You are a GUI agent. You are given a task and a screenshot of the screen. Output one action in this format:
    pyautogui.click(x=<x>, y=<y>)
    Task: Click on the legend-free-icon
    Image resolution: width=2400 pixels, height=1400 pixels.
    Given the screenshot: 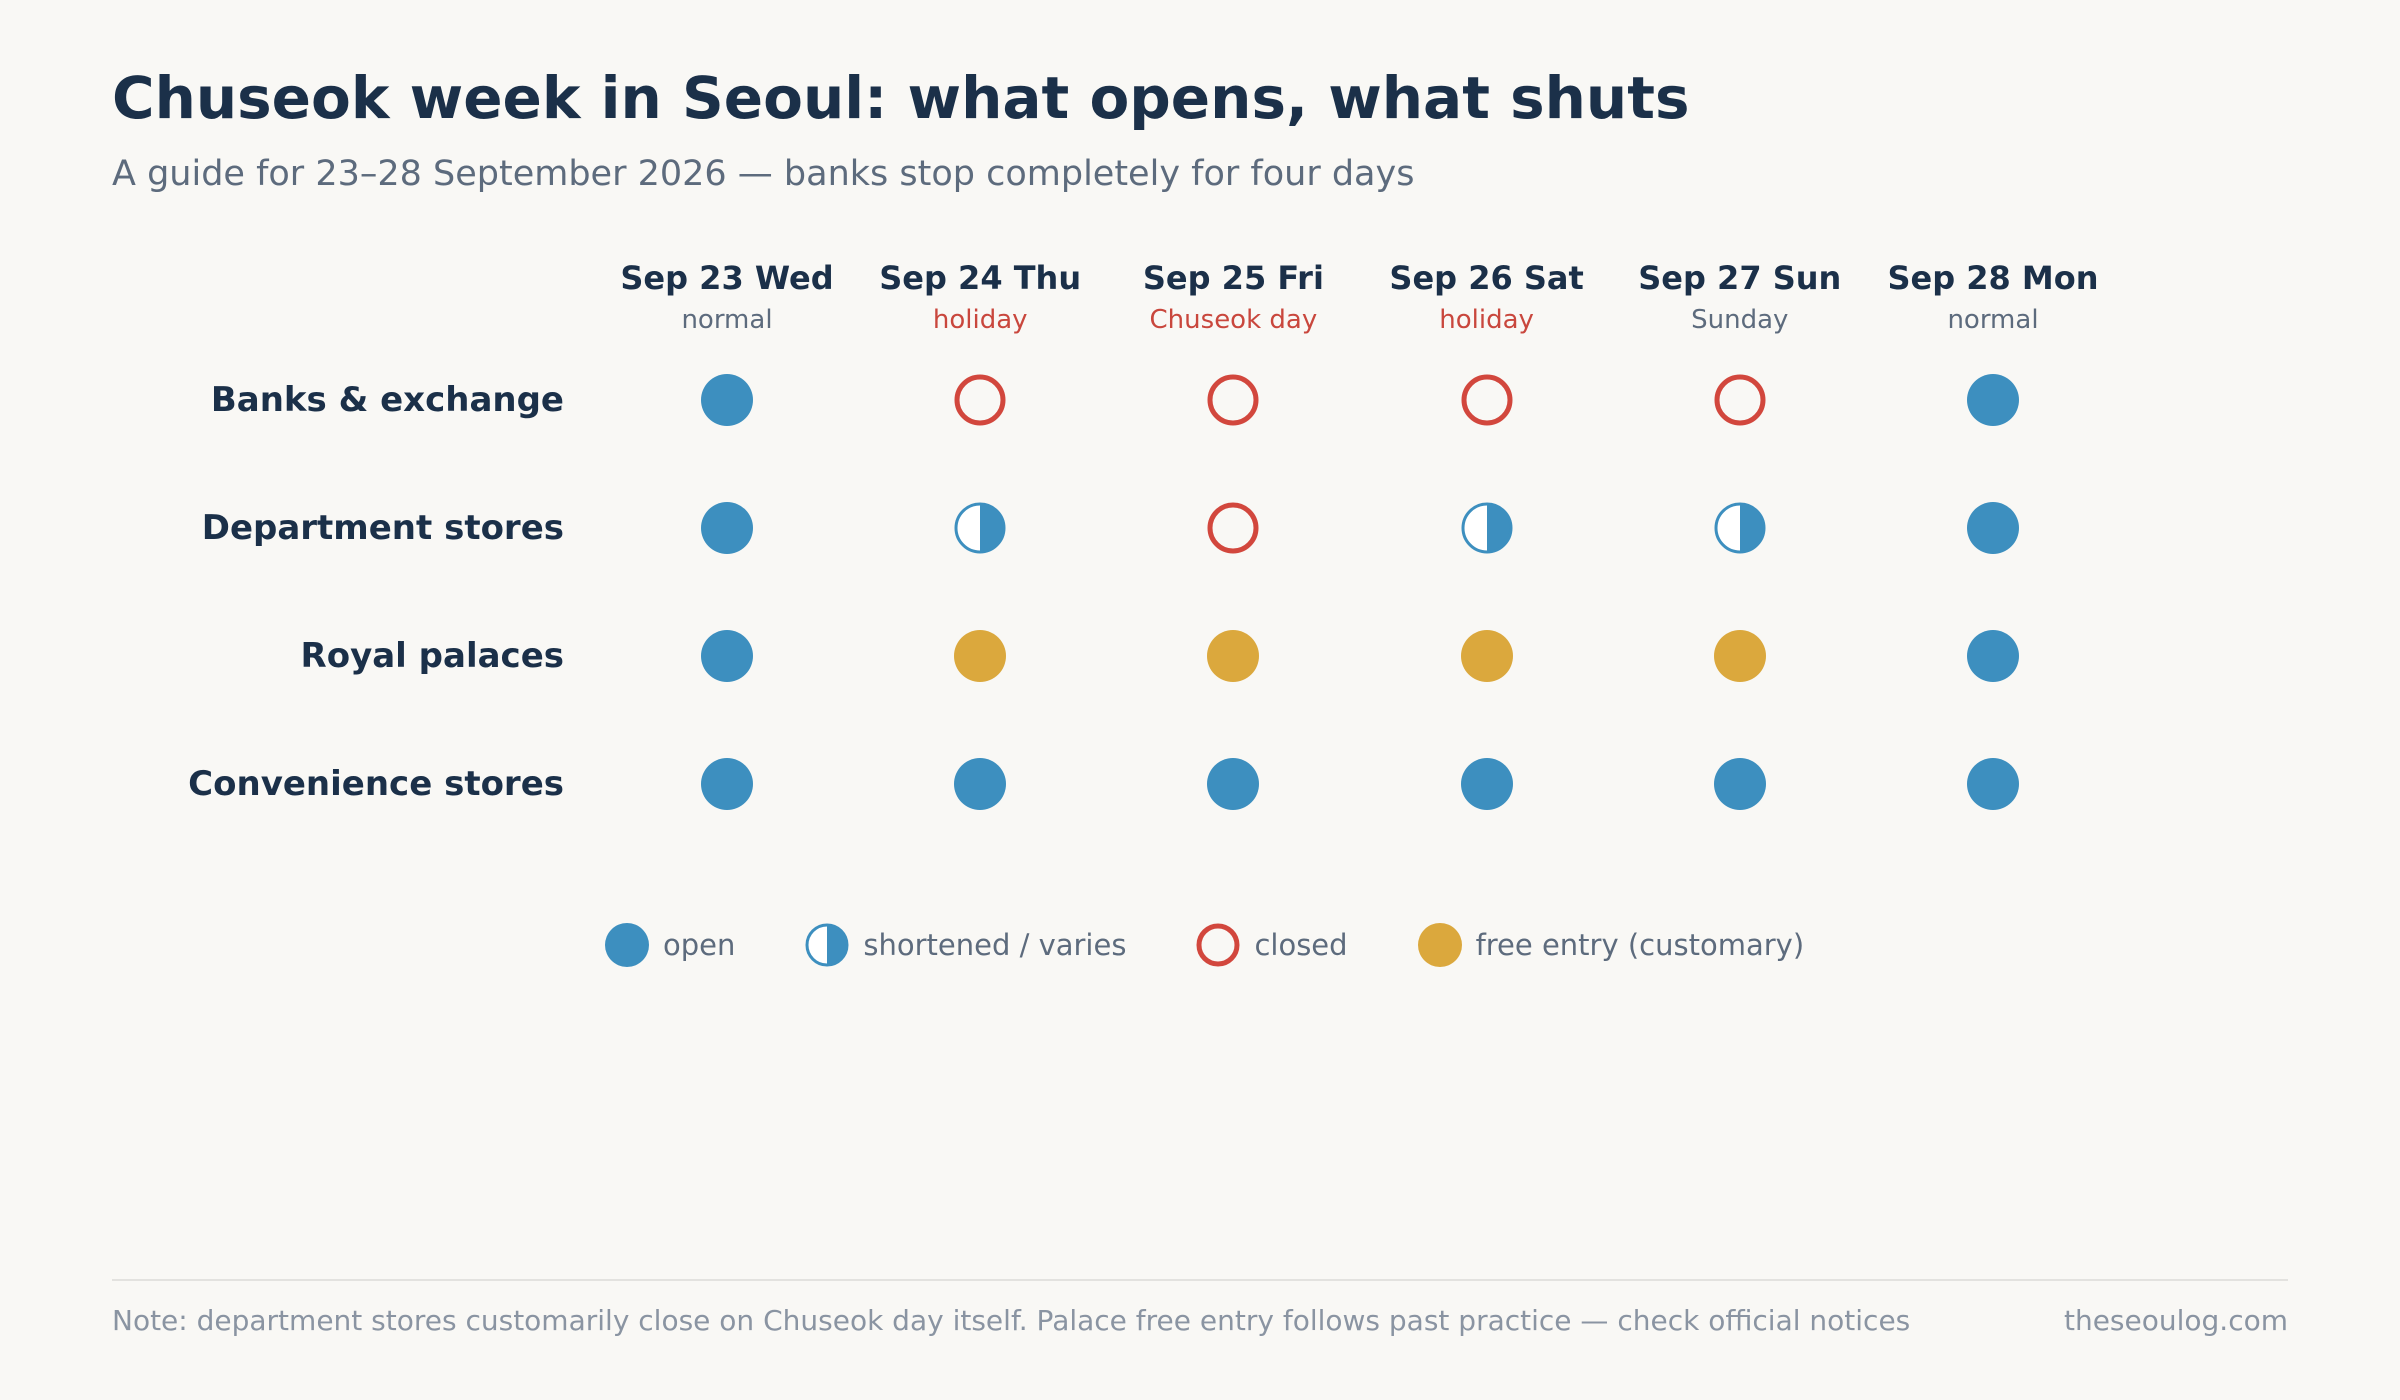 What is the action you would take?
    pyautogui.click(x=1440, y=945)
    